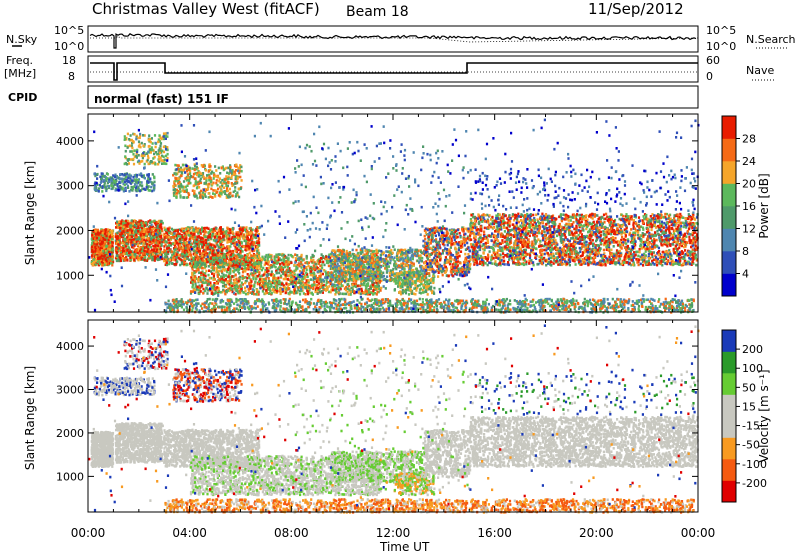 This screenshot has width=800, height=554. What do you see at coordinates (161, 99) in the screenshot?
I see `cpid-text: normal (fast) 151 IF` at bounding box center [161, 99].